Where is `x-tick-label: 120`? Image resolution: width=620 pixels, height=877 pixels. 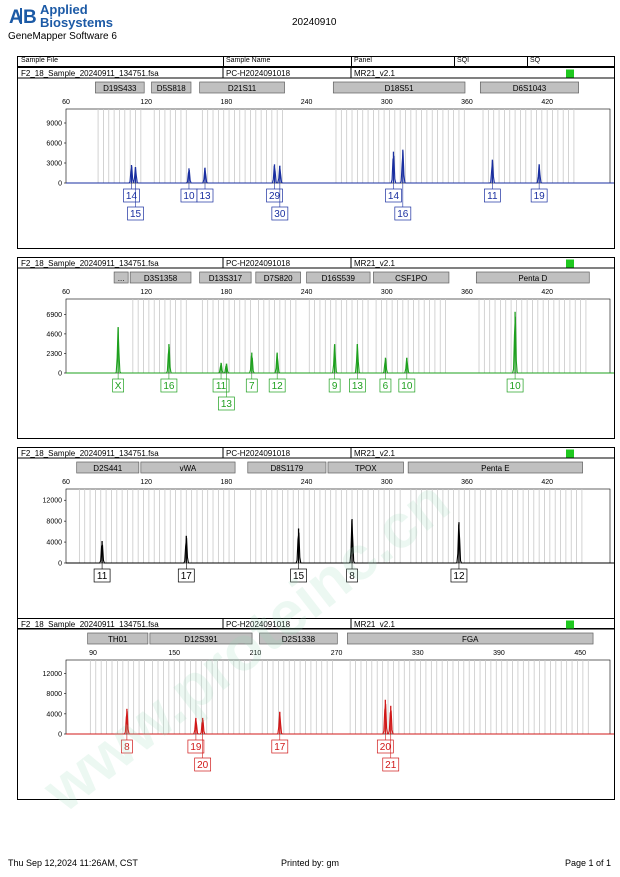
x-tick-label: 120 is located at coordinates (146, 102).